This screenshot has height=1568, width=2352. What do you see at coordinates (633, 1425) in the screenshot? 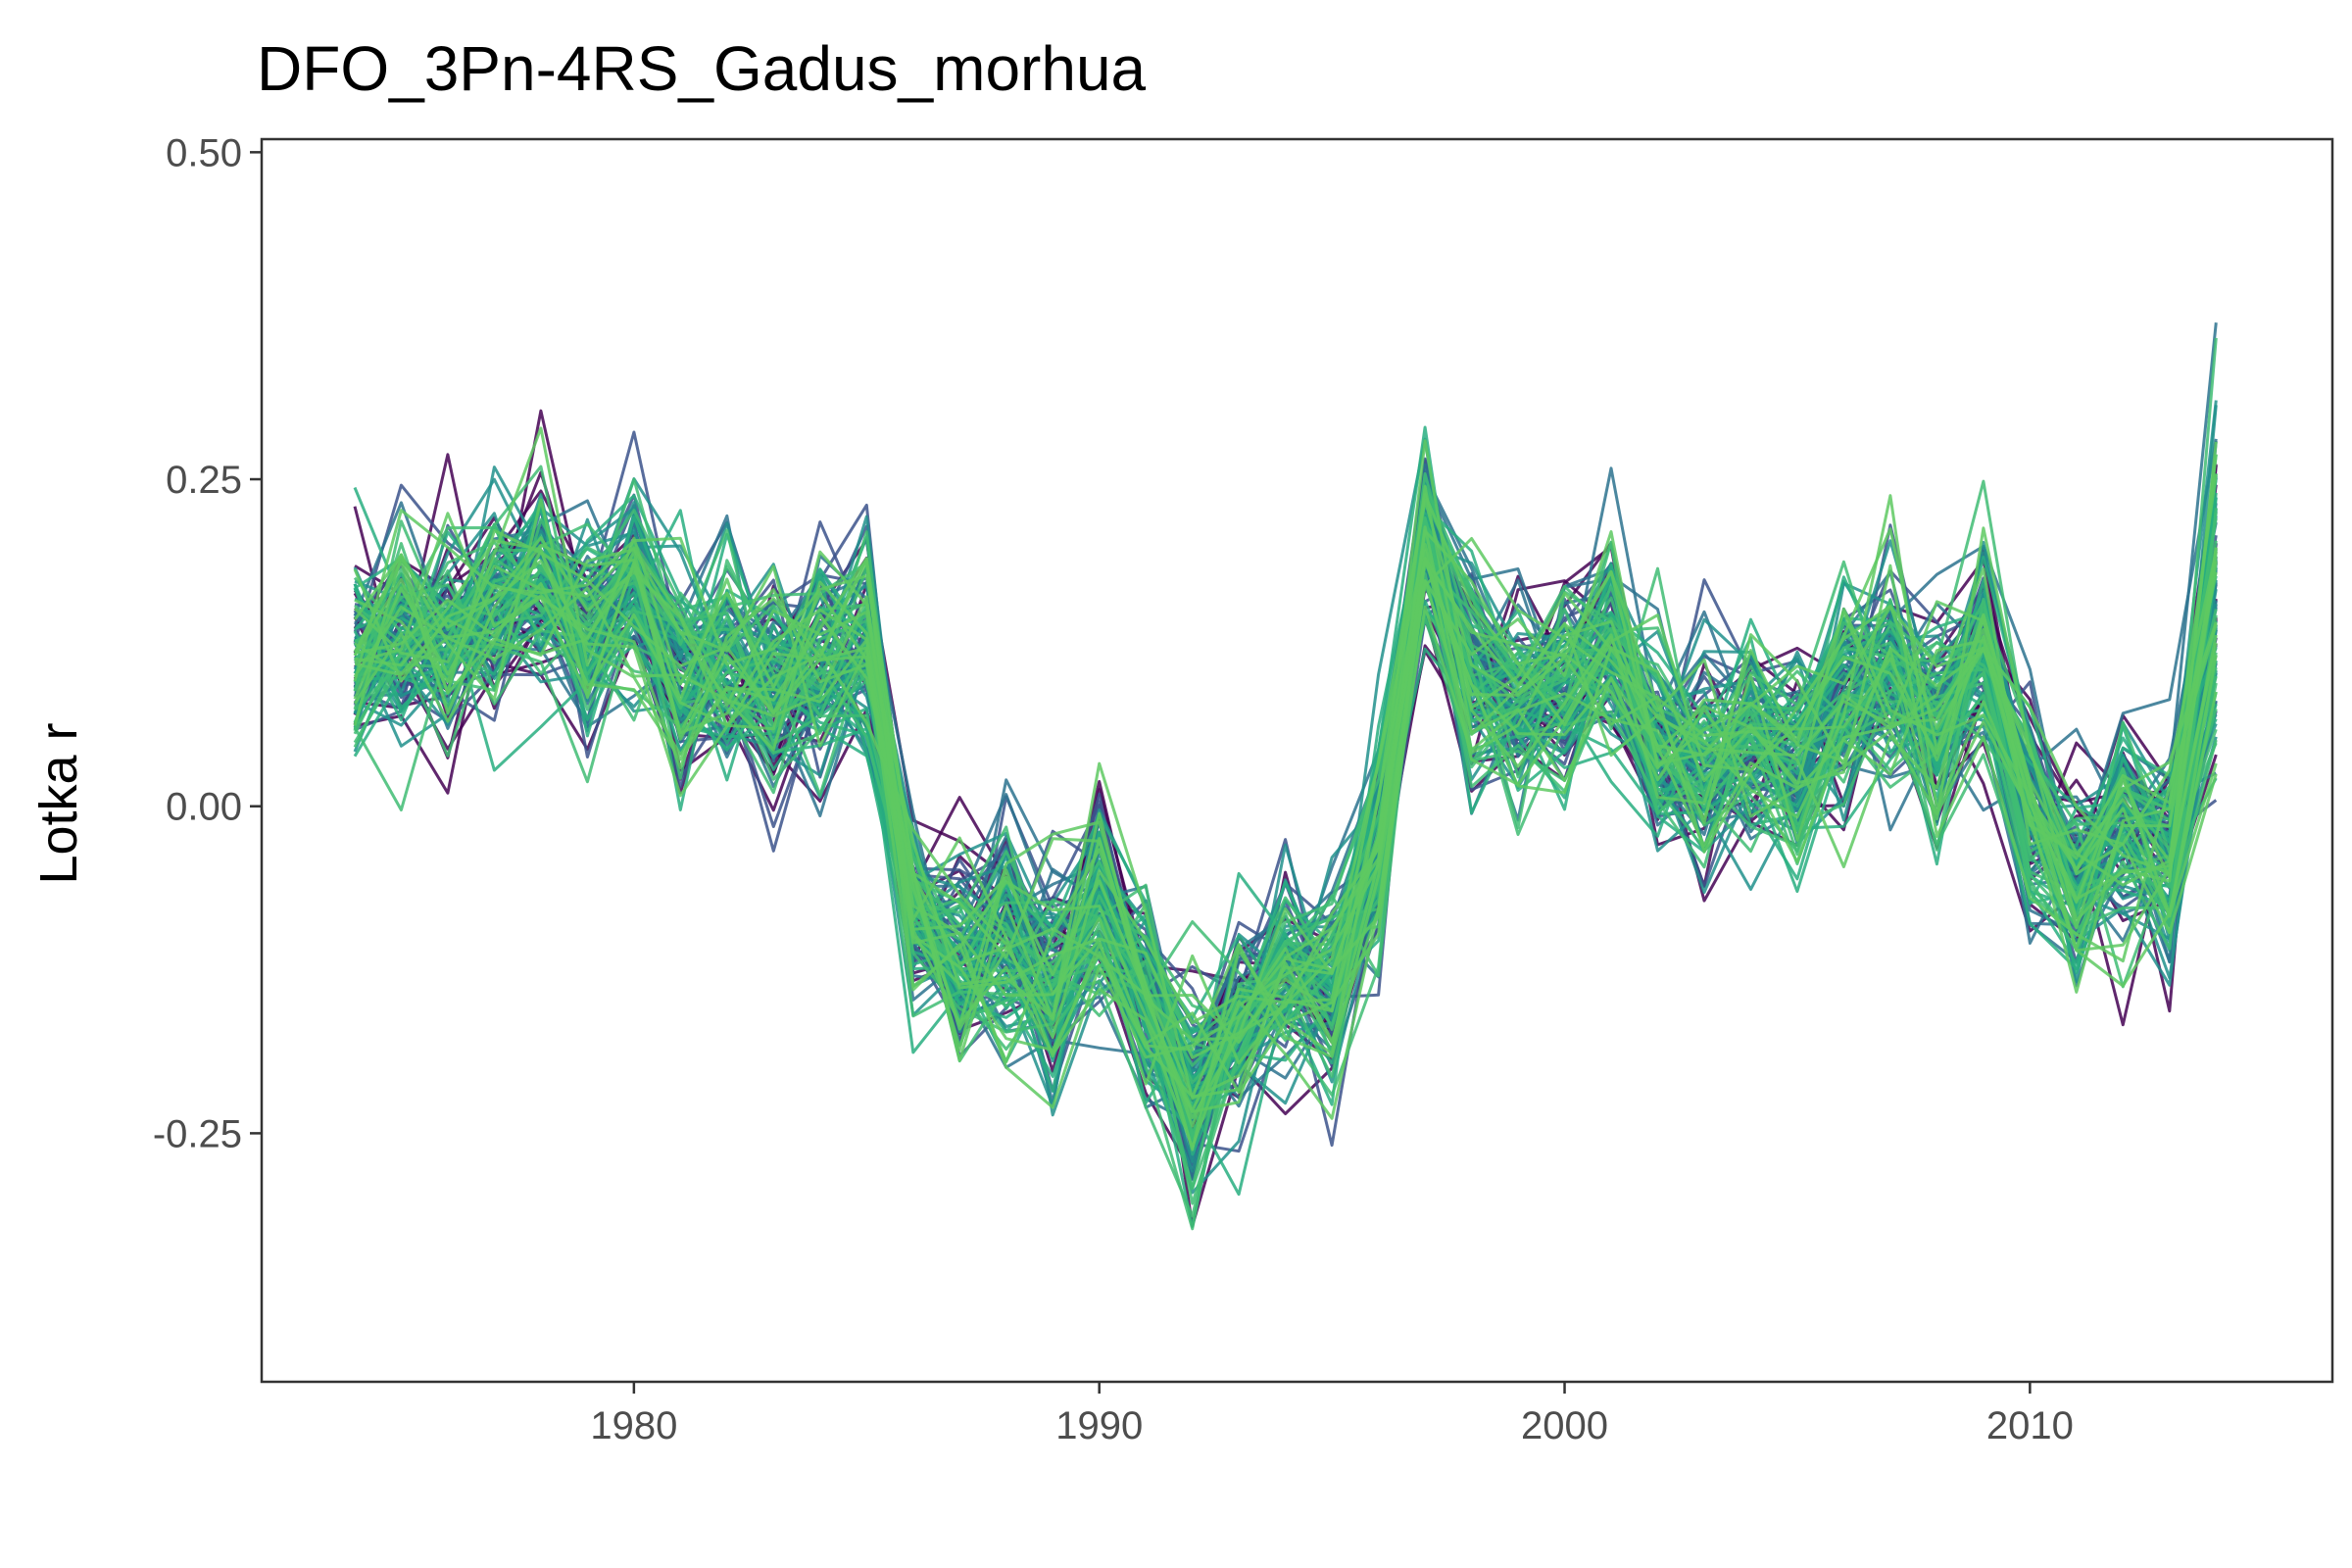
I see `x-tick-label: 1980` at bounding box center [633, 1425].